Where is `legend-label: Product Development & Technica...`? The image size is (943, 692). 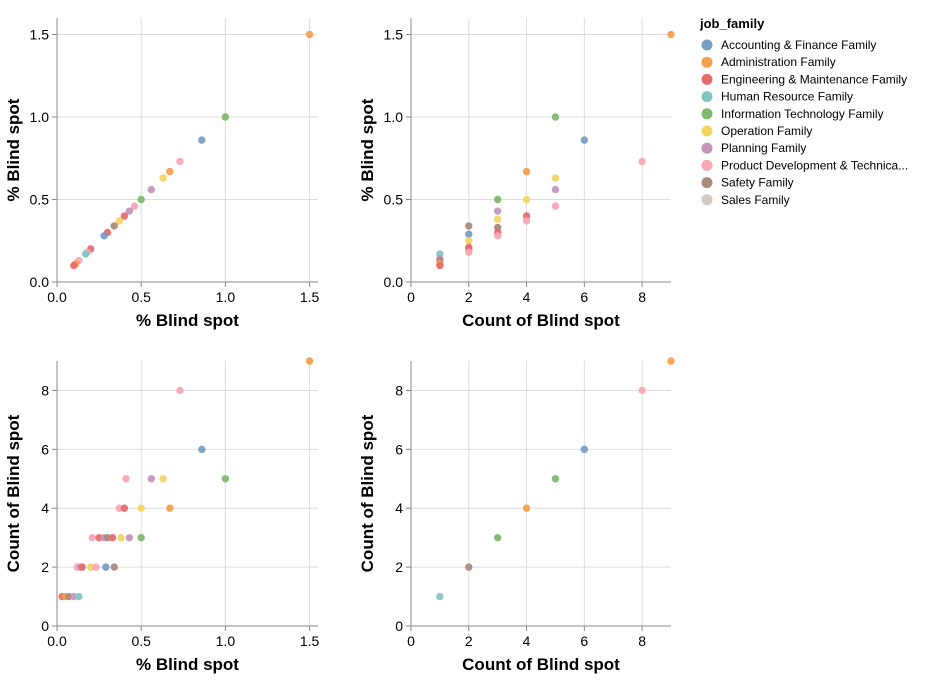
legend-label: Product Development & Technica... is located at coordinates (814, 165).